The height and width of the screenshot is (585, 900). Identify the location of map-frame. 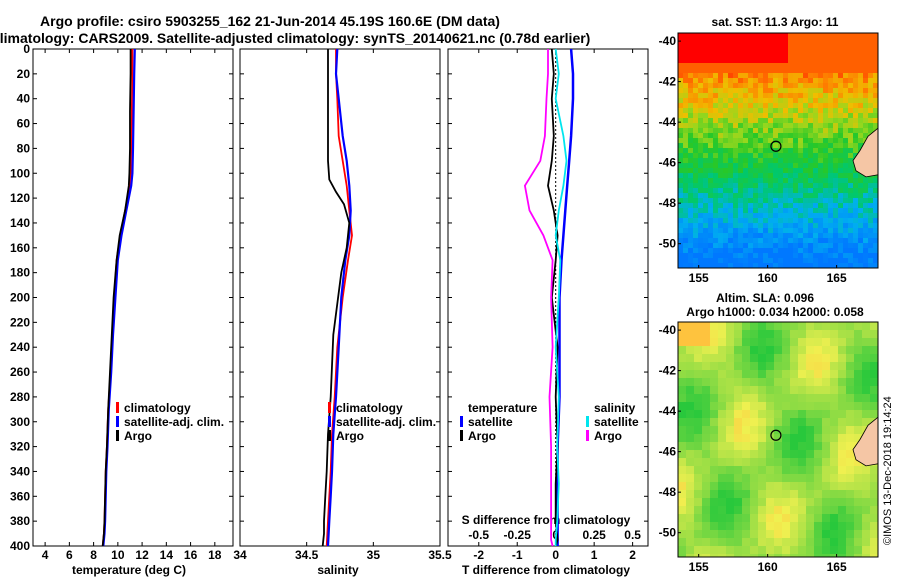
(778, 150).